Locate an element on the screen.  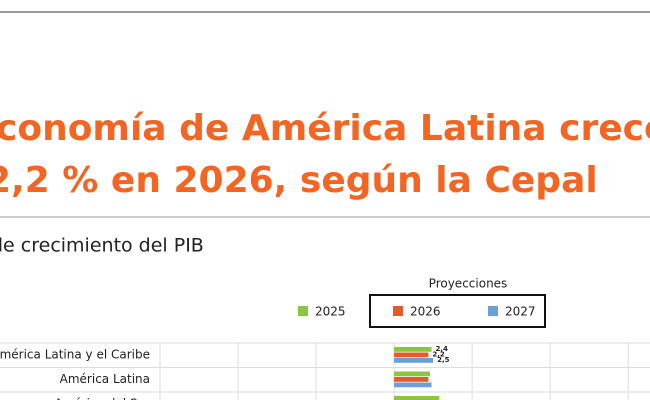
chart-title: conomía de América Latina crece is located at coordinates (325, 128).